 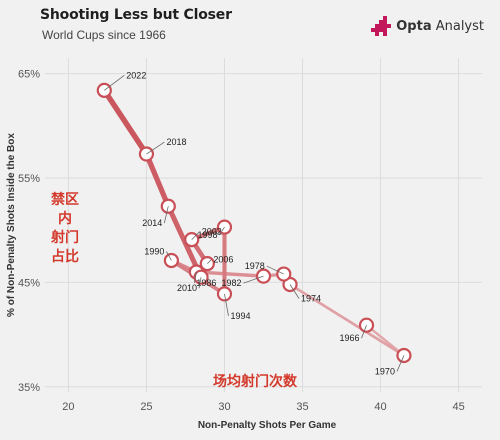 I want to click on y-tick-label: 65%, so click(x=29, y=75).